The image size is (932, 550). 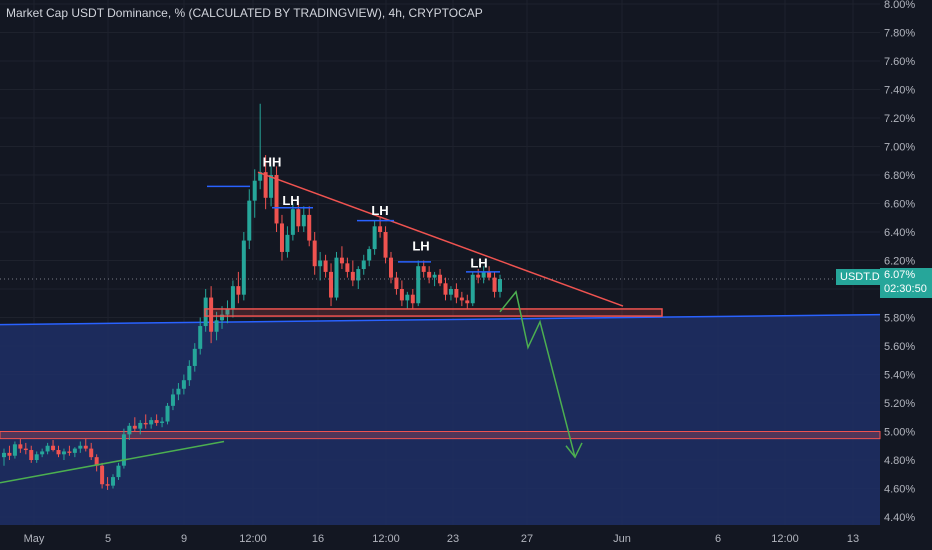 I want to click on x-axis-tick-label: 27, so click(x=527, y=539).